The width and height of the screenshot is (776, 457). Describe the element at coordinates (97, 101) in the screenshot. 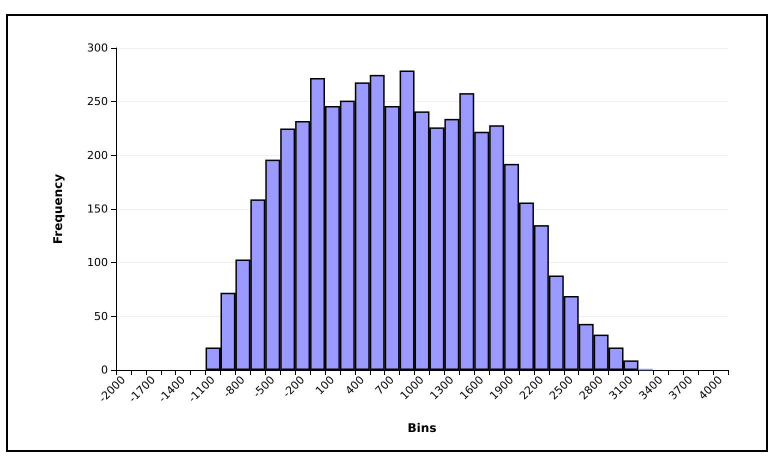

I see `y-tick-label: 250` at that location.